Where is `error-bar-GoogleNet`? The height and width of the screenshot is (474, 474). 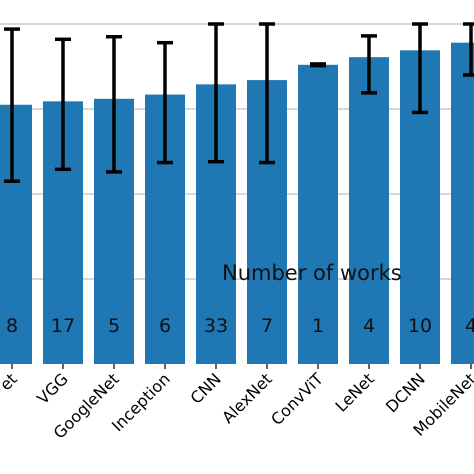 error-bar-GoogleNet is located at coordinates (114, 104).